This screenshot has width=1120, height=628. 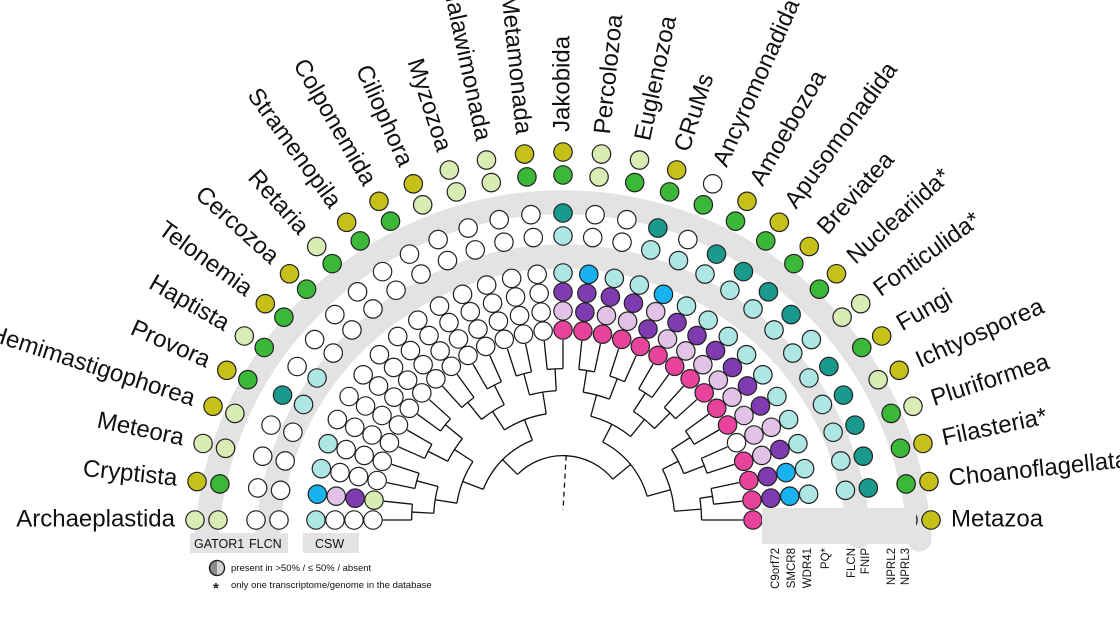 I want to click on legend-swatch-outline-icon, so click(x=217, y=568).